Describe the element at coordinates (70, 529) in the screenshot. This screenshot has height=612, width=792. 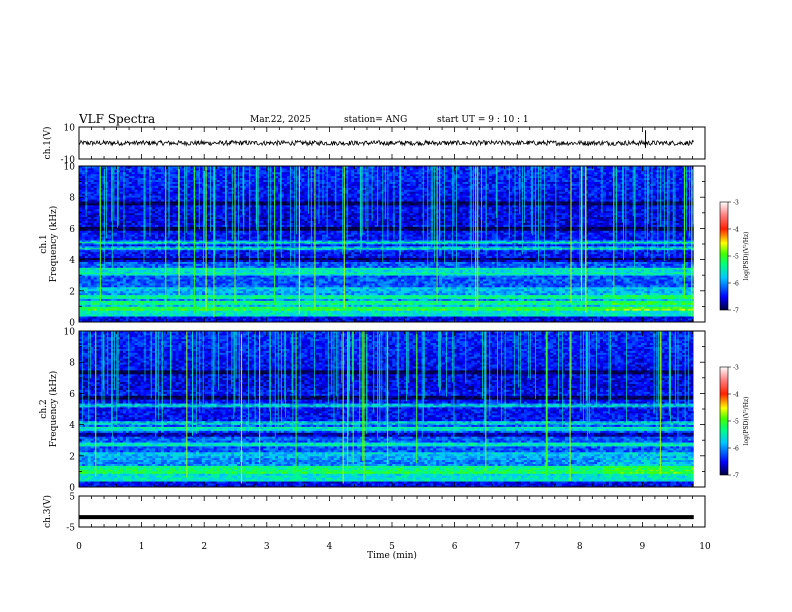
I see `ch3-waveform-ytick-1: -5` at that location.